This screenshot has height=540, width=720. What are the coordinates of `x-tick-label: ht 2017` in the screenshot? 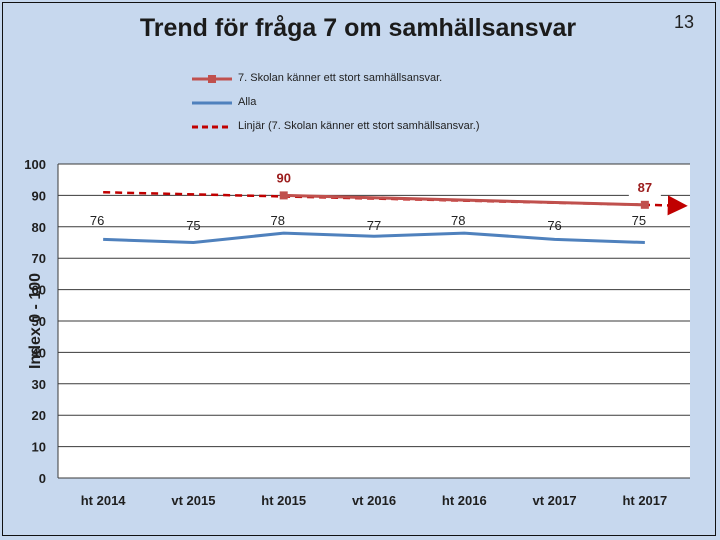 It's located at (644, 500).